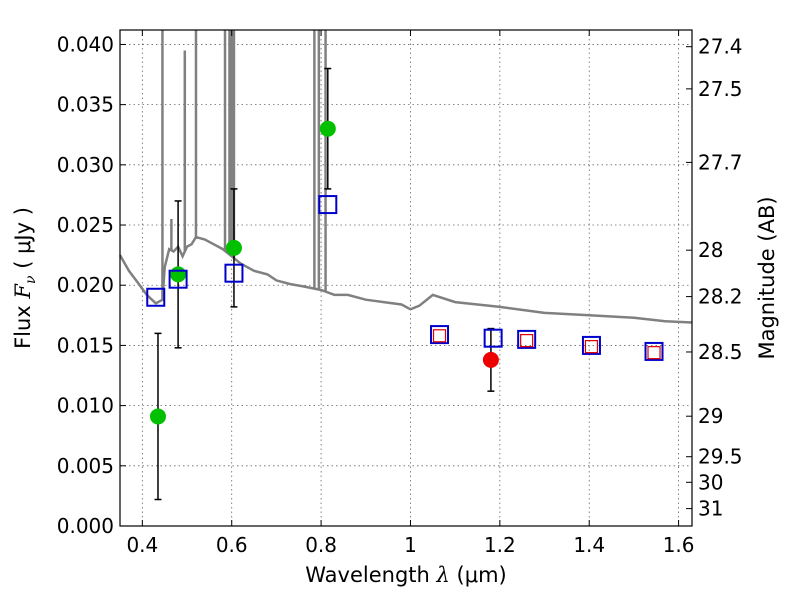 This screenshot has width=800, height=600. What do you see at coordinates (710, 509) in the screenshot?
I see `mag-tick-label: 31` at bounding box center [710, 509].